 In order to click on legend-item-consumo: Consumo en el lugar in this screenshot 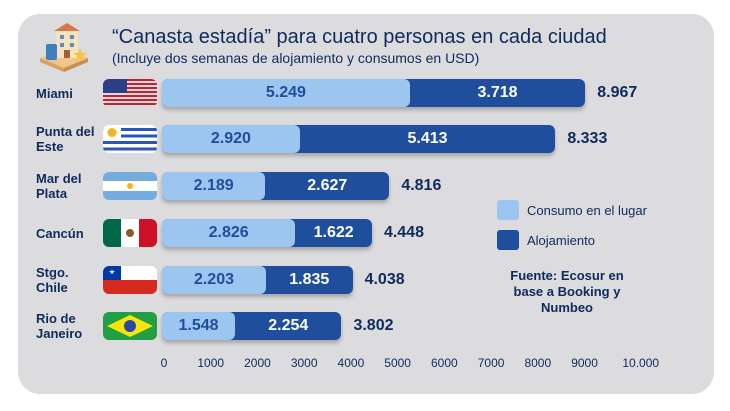, I will do `click(572, 210)`.